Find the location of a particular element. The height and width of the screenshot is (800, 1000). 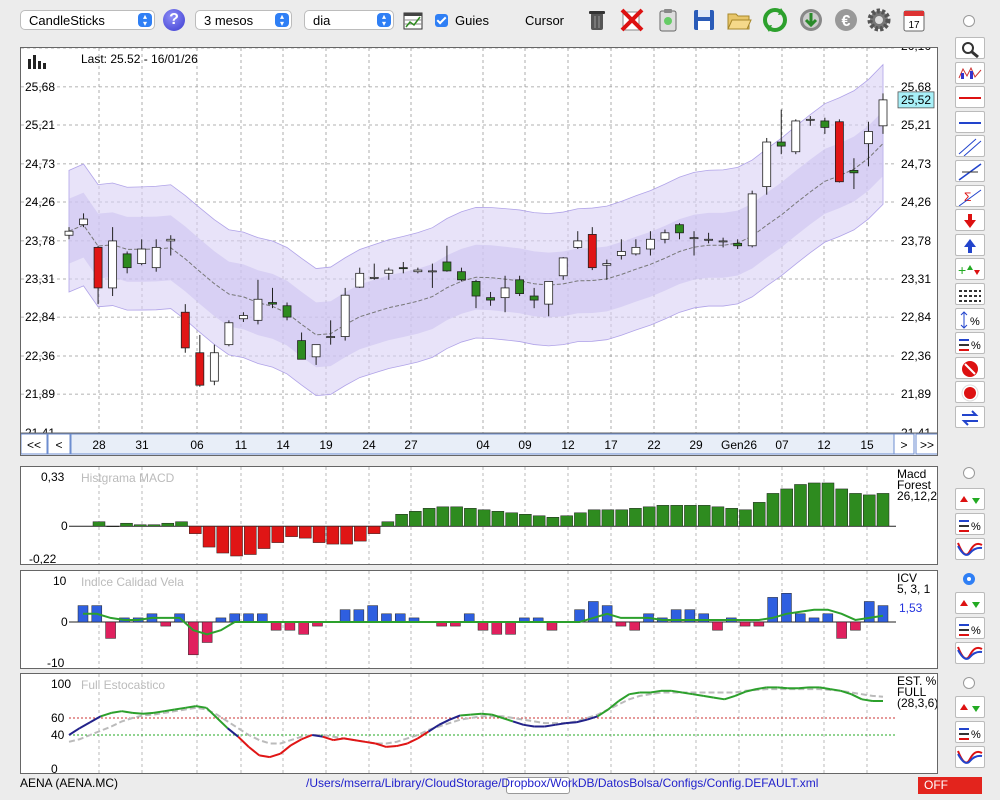

nav-button-label: << is located at coordinates (34, 445).